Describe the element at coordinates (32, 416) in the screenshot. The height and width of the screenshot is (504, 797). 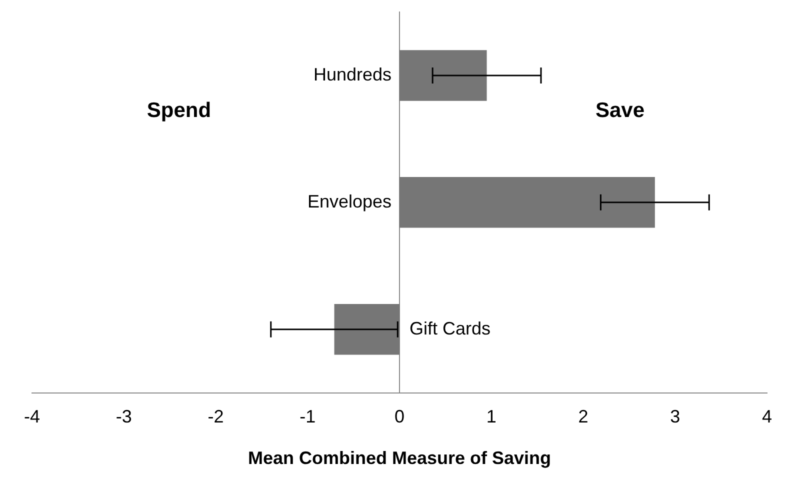
I see `x-tick-label: -4` at that location.